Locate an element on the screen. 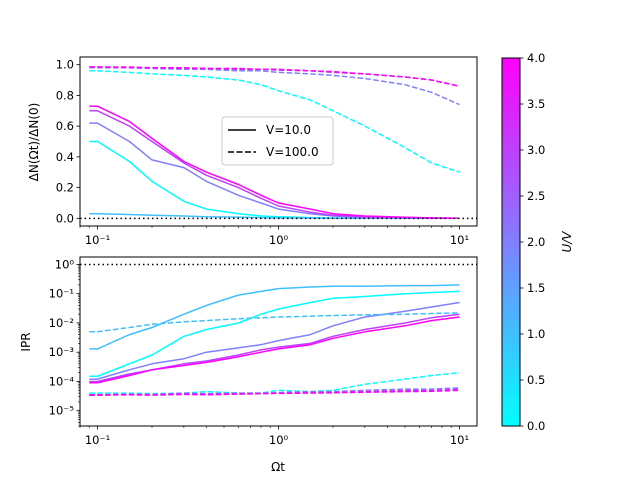  colorbar: 0.0 0.5 1.0 1.5 2.0 2.5 3.0 3.5 4.0 U/V is located at coordinates (537, 242).